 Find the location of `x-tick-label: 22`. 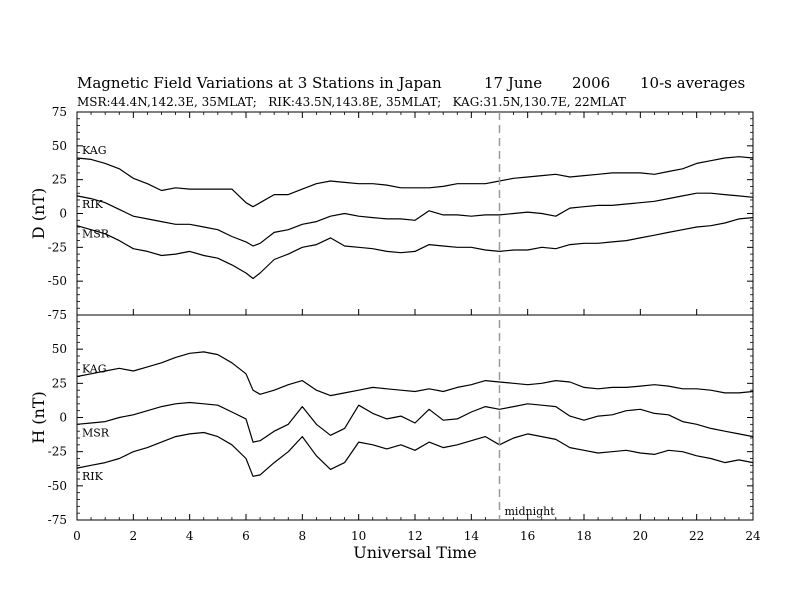

x-tick-label: 22 is located at coordinates (696, 536).